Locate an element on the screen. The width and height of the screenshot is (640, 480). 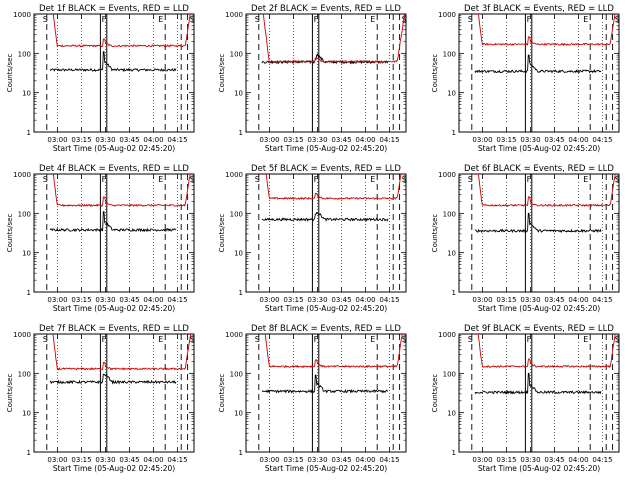
panel-title: Det 7f BLACK = Events, RED = LLD is located at coordinates (114, 329).